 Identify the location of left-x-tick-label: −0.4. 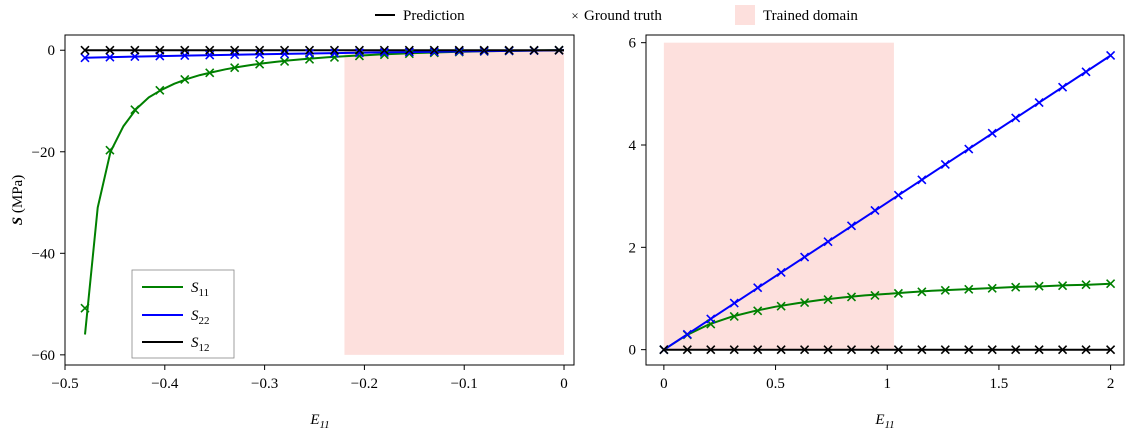
(165, 384).